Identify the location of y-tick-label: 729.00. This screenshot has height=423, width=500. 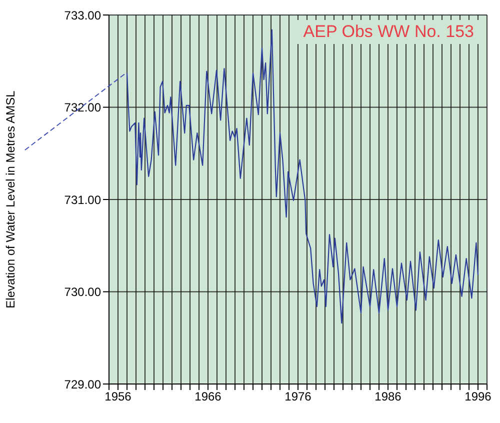
(83, 384).